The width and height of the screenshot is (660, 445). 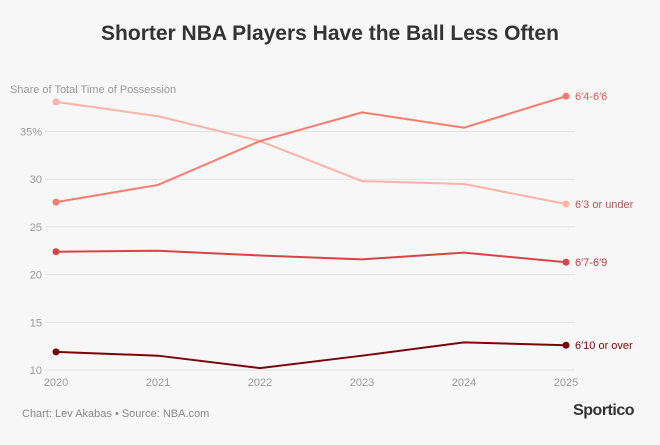 What do you see at coordinates (566, 383) in the screenshot?
I see `x-tick-label: 2025` at bounding box center [566, 383].